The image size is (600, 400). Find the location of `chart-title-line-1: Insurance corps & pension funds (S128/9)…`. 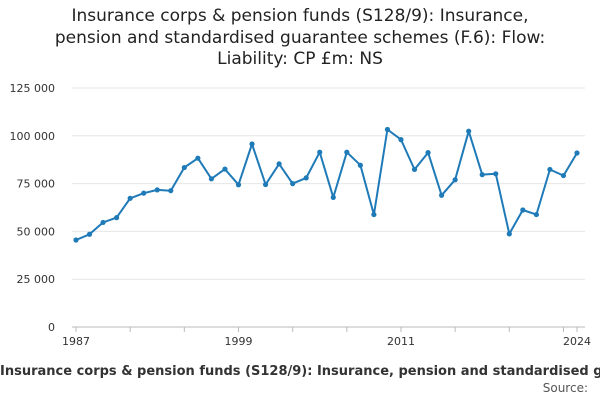

chart-title-line-1: Insurance corps & pension funds (S128/9)… is located at coordinates (300, 16).